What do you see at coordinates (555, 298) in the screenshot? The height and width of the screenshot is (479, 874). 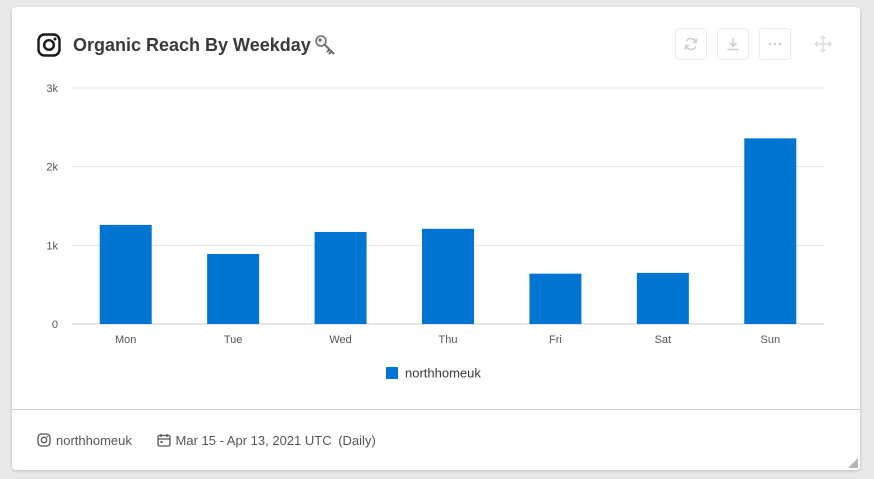 I see `bar-fri` at bounding box center [555, 298].